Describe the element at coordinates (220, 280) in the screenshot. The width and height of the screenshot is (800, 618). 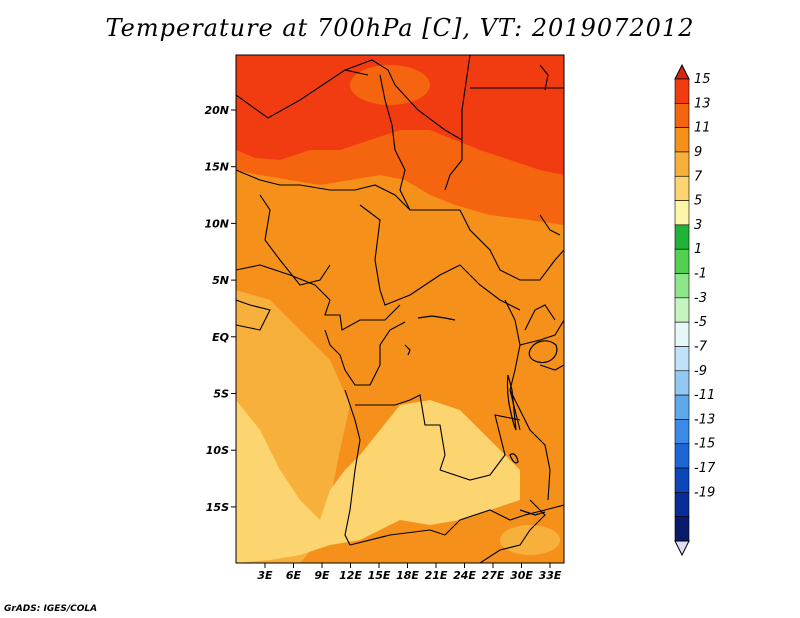
I see `lat-label: 5N` at that location.